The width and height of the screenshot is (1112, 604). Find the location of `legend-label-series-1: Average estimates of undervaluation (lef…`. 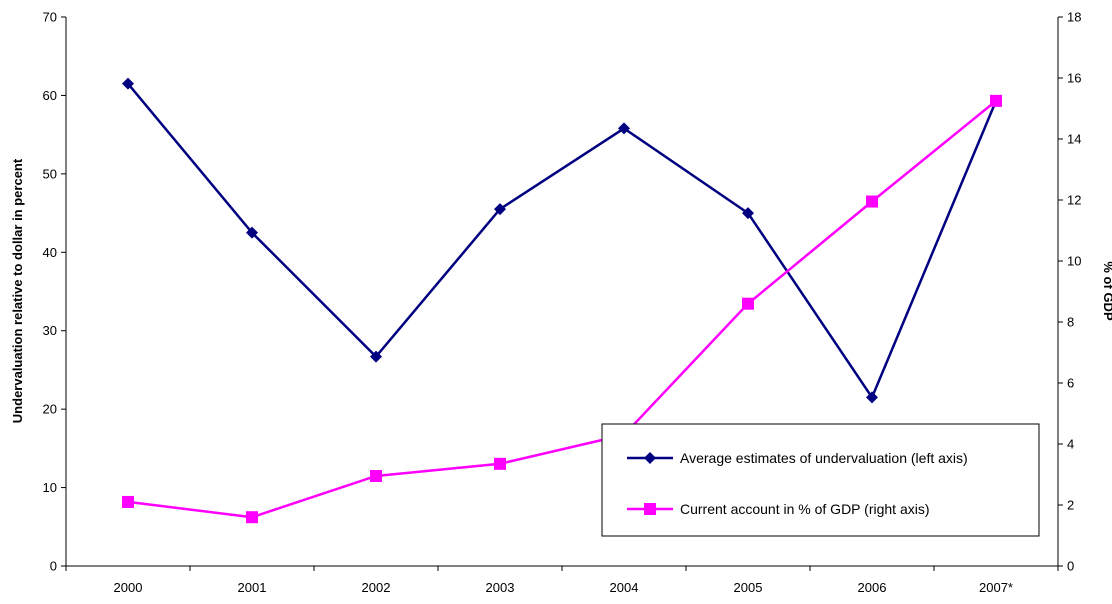

legend-label-series-1: Average estimates of undervaluation (lef… is located at coordinates (824, 458).